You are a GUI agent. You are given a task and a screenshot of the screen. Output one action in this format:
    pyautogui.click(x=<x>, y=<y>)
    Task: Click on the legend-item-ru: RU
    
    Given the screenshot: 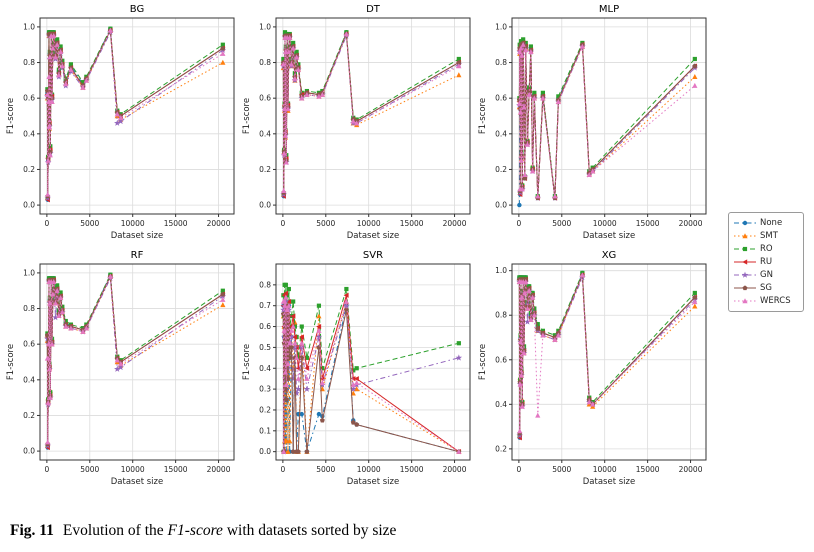 What is the action you would take?
    pyautogui.click(x=765, y=261)
    